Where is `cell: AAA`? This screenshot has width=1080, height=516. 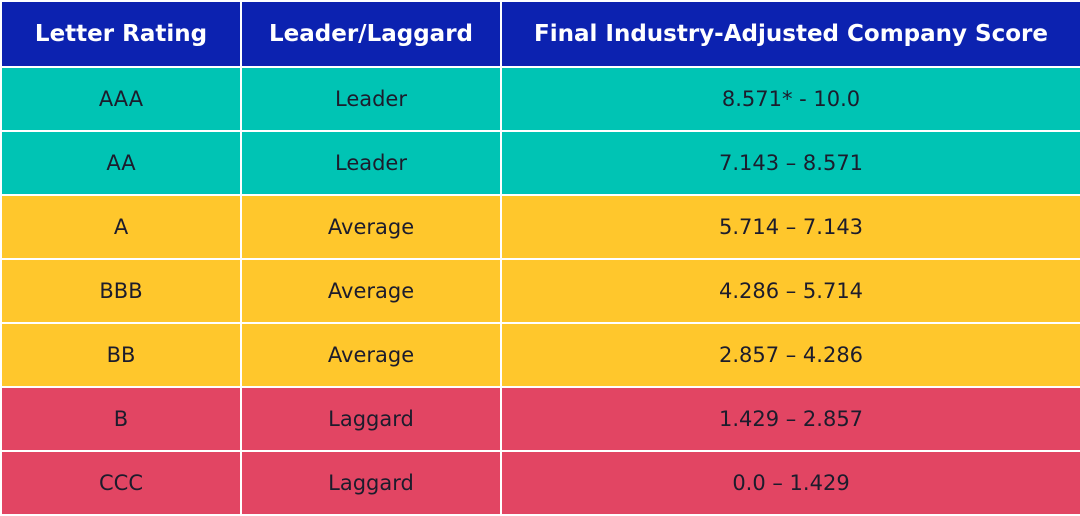
cell: AAA is located at coordinates (121, 99).